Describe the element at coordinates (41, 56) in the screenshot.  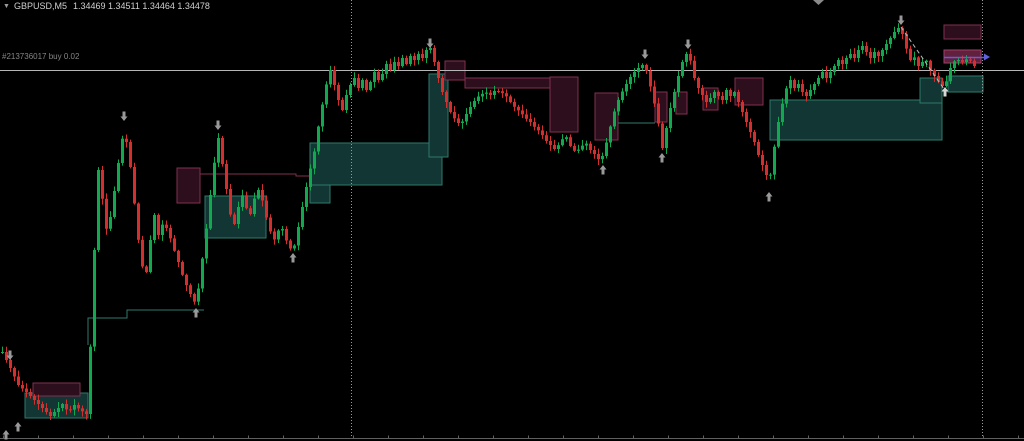
I see `open-position-label: #213736017 buy 0.02` at that location.